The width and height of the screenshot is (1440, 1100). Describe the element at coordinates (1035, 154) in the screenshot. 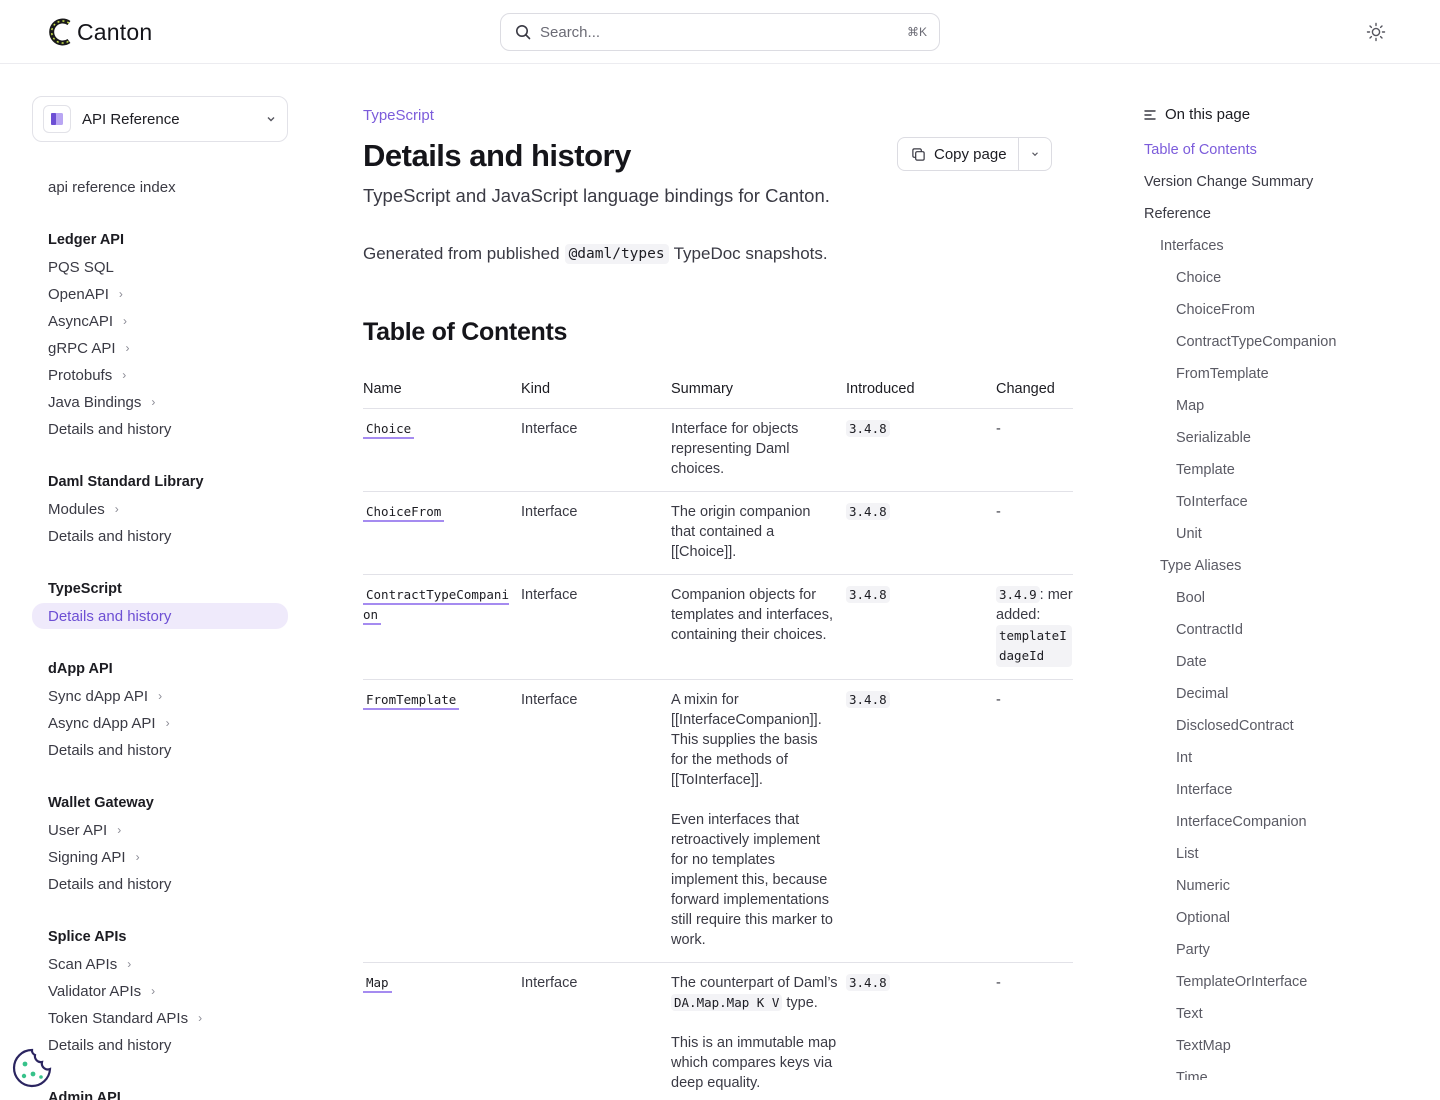

I see `copy-options-button` at that location.